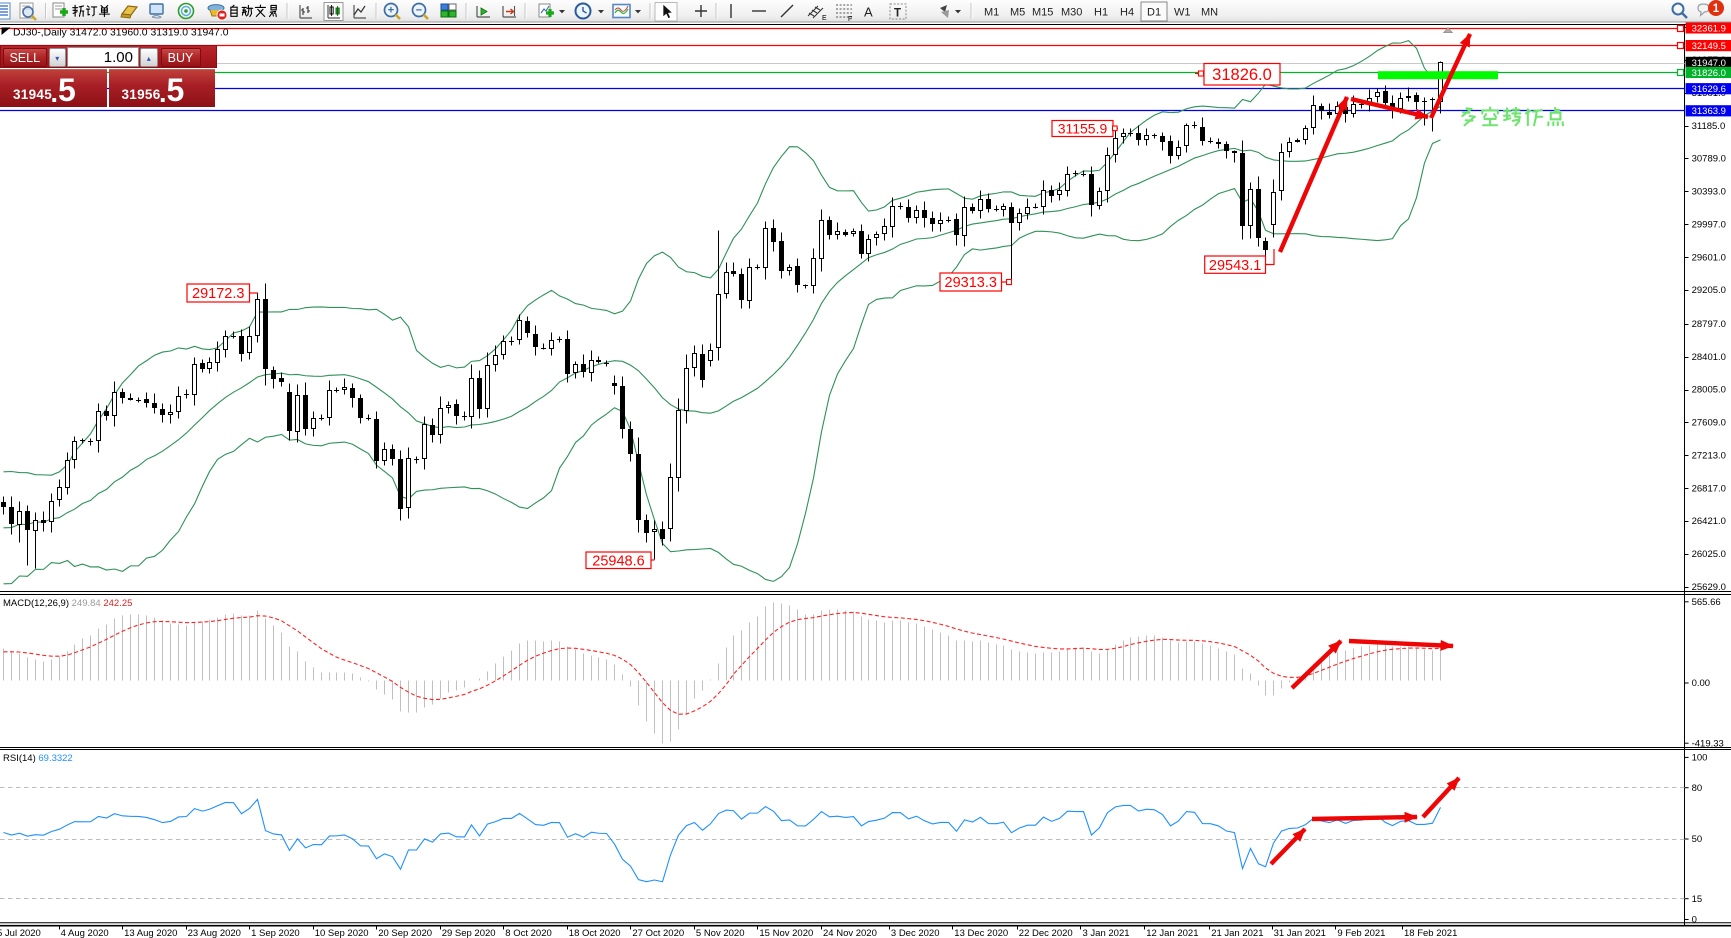  Describe the element at coordinates (1709, 89) in the screenshot. I see `svg-text: 31629.6` at that location.